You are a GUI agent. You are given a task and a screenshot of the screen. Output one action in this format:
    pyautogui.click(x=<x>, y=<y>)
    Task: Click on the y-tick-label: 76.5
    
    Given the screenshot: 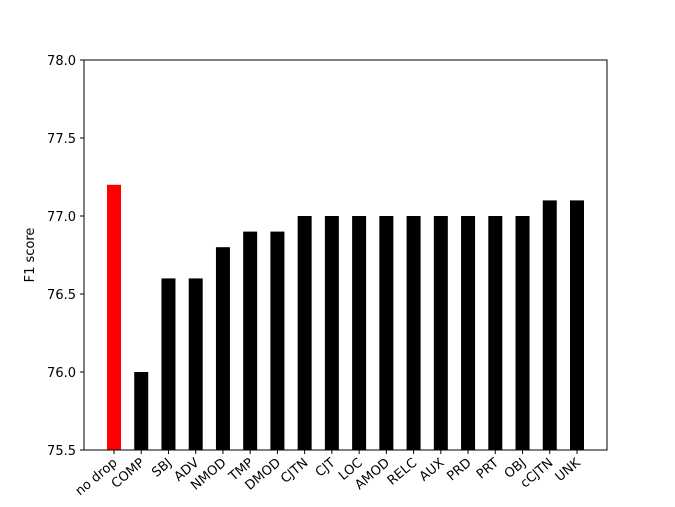 What is the action you would take?
    pyautogui.click(x=61, y=295)
    